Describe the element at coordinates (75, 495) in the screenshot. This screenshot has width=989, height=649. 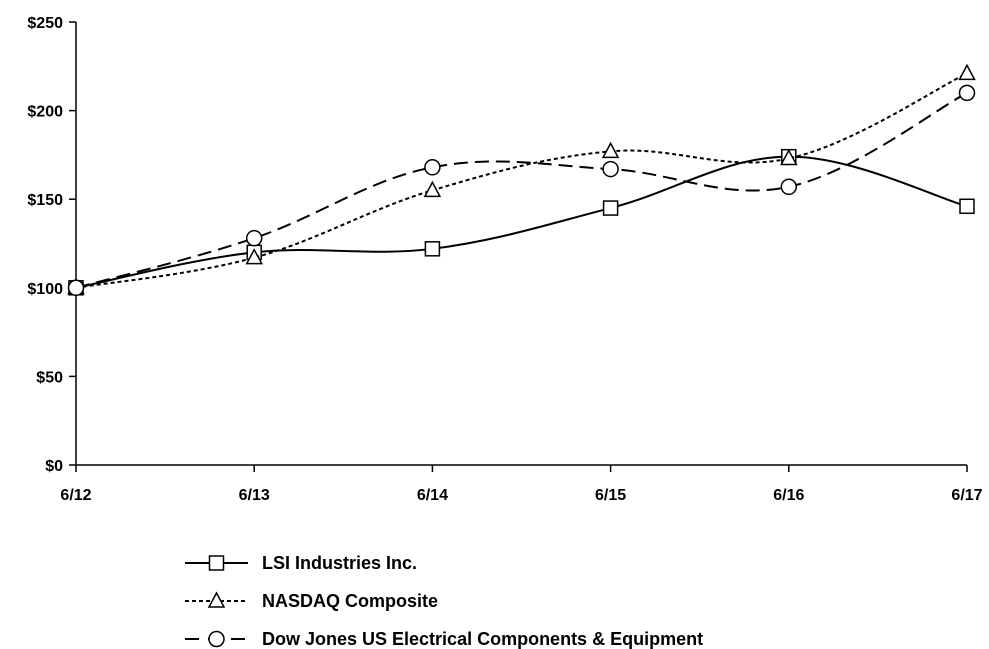
I see `x-tick-label: 6/12` at that location.